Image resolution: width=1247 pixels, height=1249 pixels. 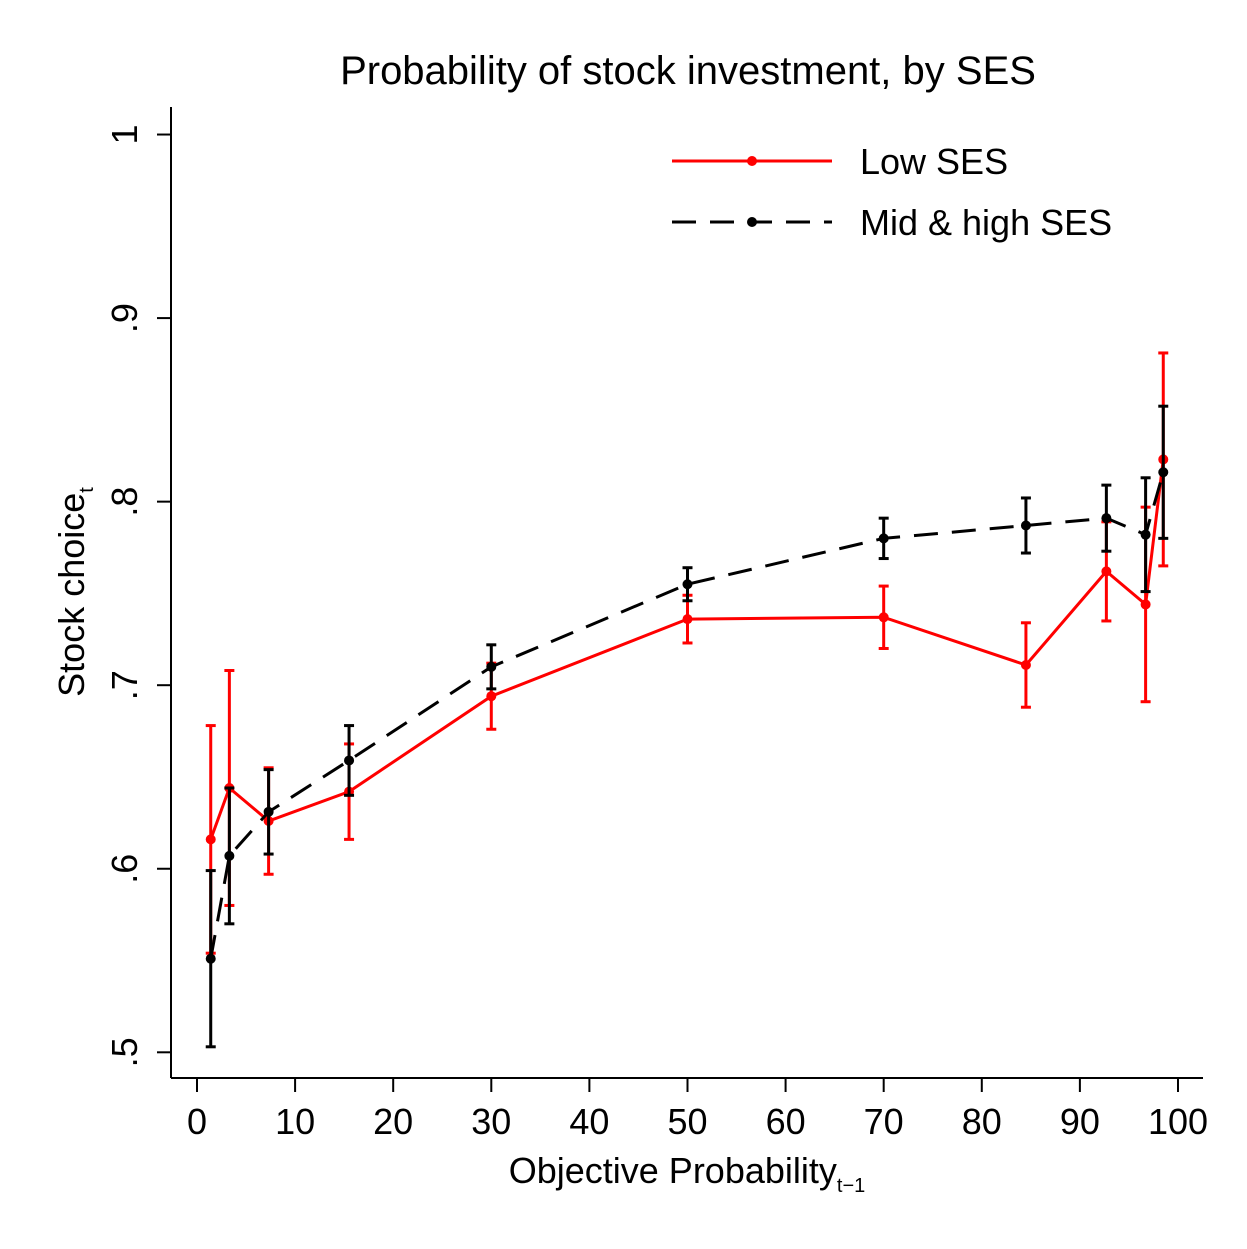 I want to click on y-tick-label: .7, so click(x=124, y=685).